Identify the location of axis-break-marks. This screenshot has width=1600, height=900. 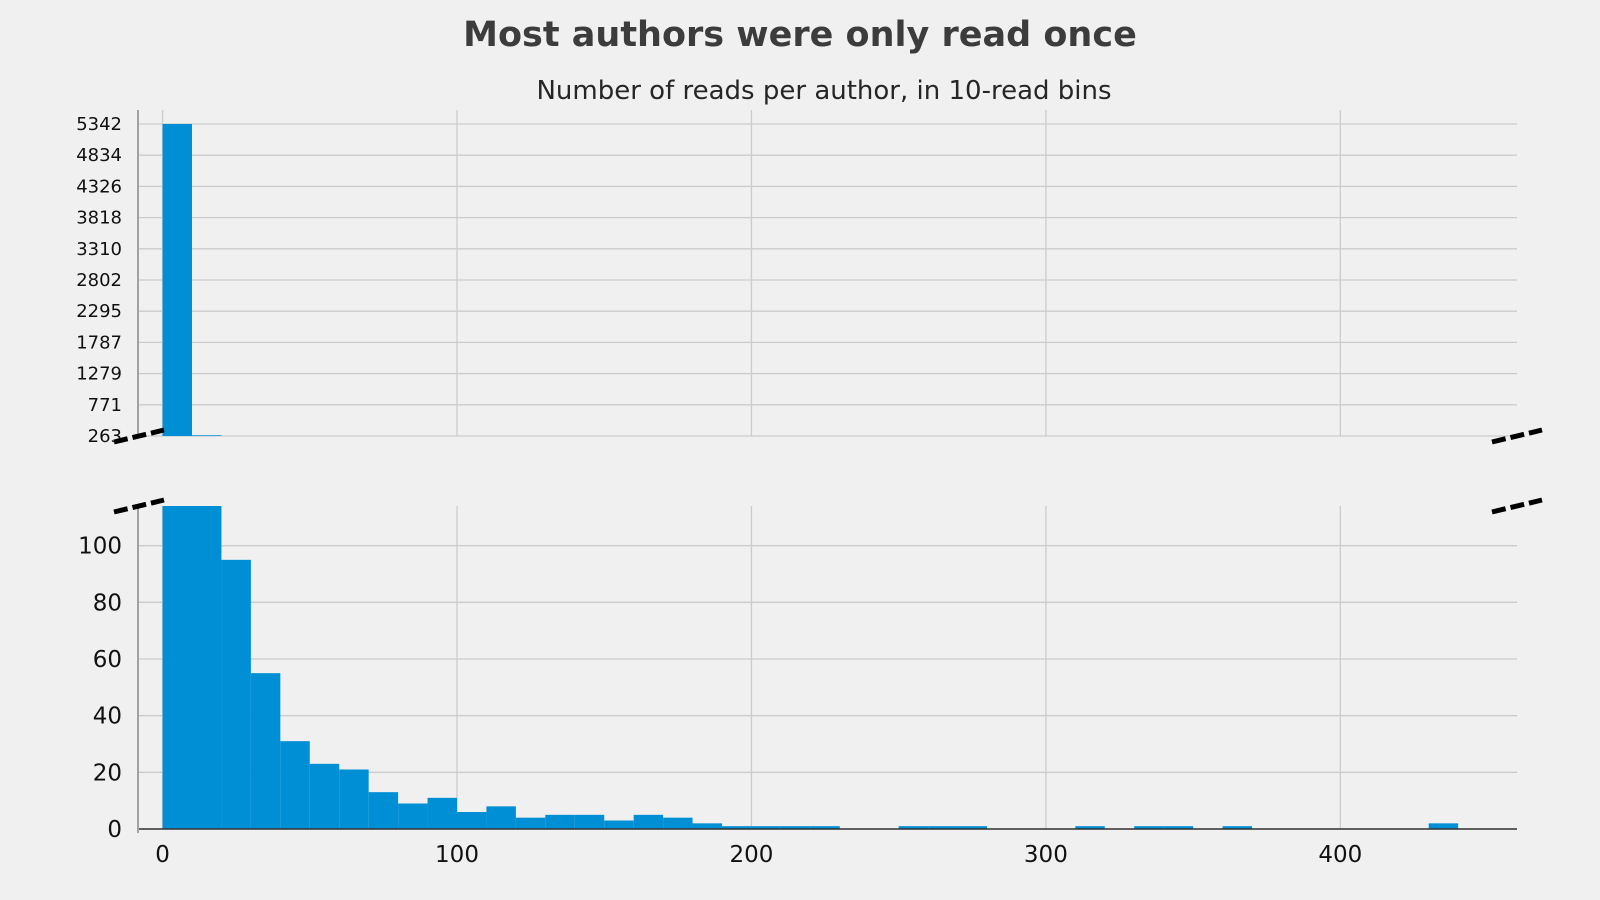
(828, 471).